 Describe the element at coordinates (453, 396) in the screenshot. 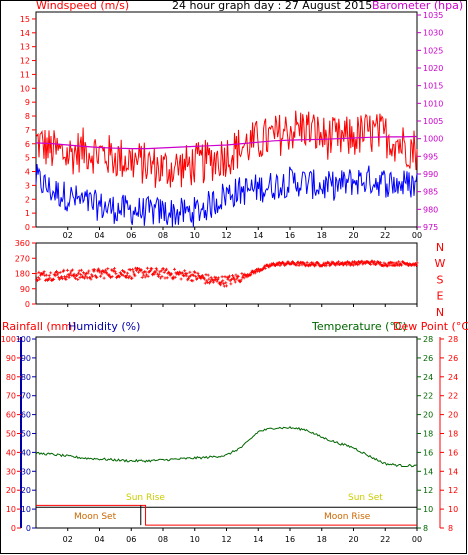

I see `dew-tick-label: 22` at that location.